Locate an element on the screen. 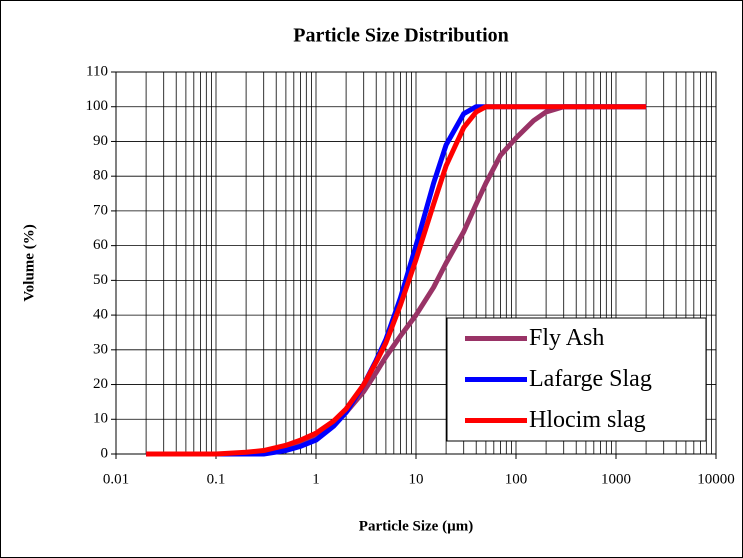 The height and width of the screenshot is (558, 743). y-tick-label: 60 is located at coordinates (100, 245).